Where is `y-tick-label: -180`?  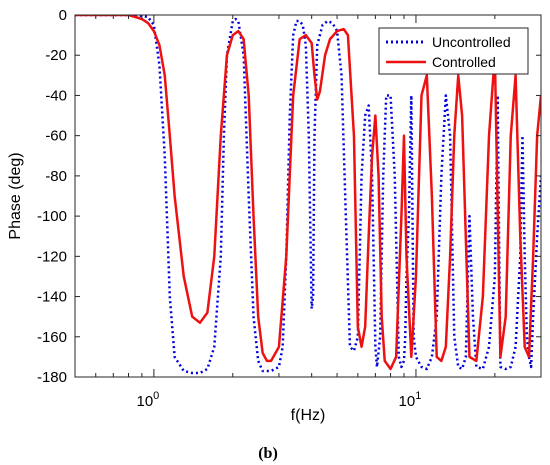 y-tick-label: -180 is located at coordinates (52, 377).